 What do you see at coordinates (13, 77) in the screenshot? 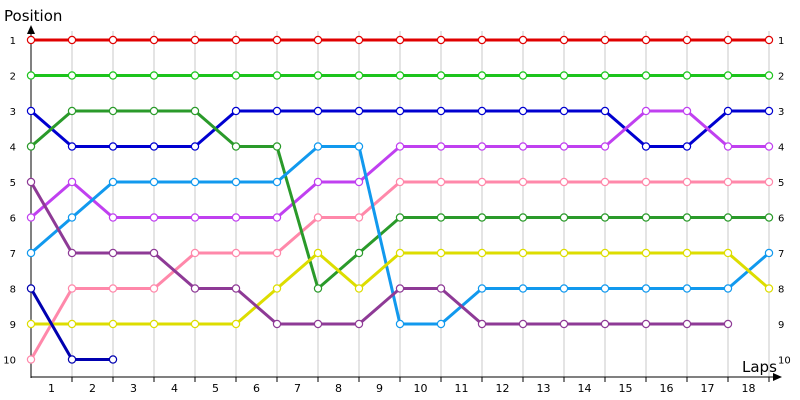
I see `y-tick-label-left: 2` at bounding box center [13, 77].